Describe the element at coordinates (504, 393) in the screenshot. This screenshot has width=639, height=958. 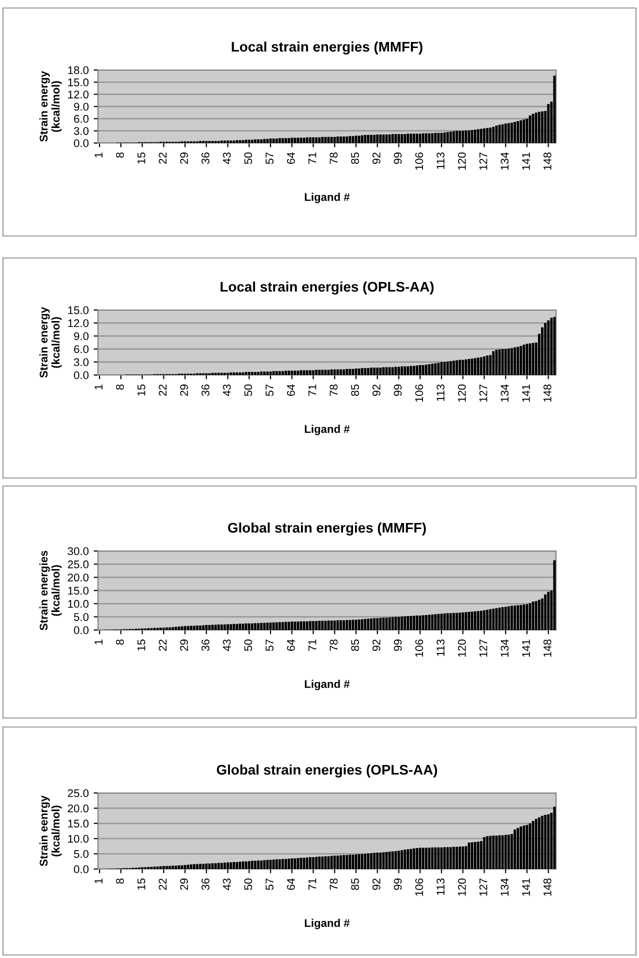
I see `x-tick-label: 134` at that location.